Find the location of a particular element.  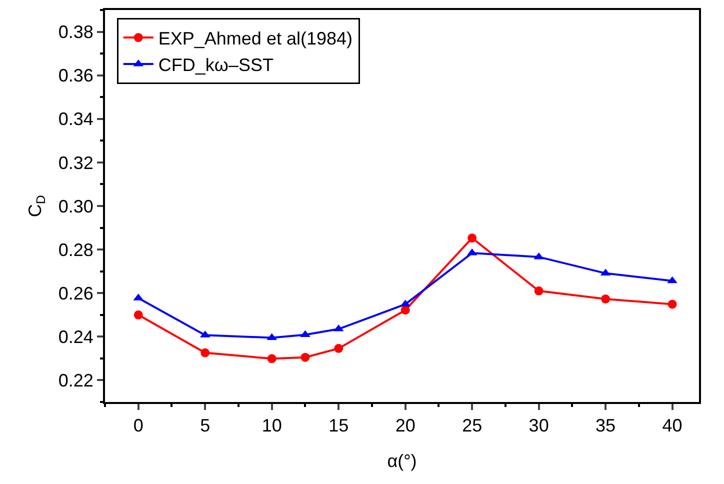

y-tick-label: 0.32 is located at coordinates (76, 162).